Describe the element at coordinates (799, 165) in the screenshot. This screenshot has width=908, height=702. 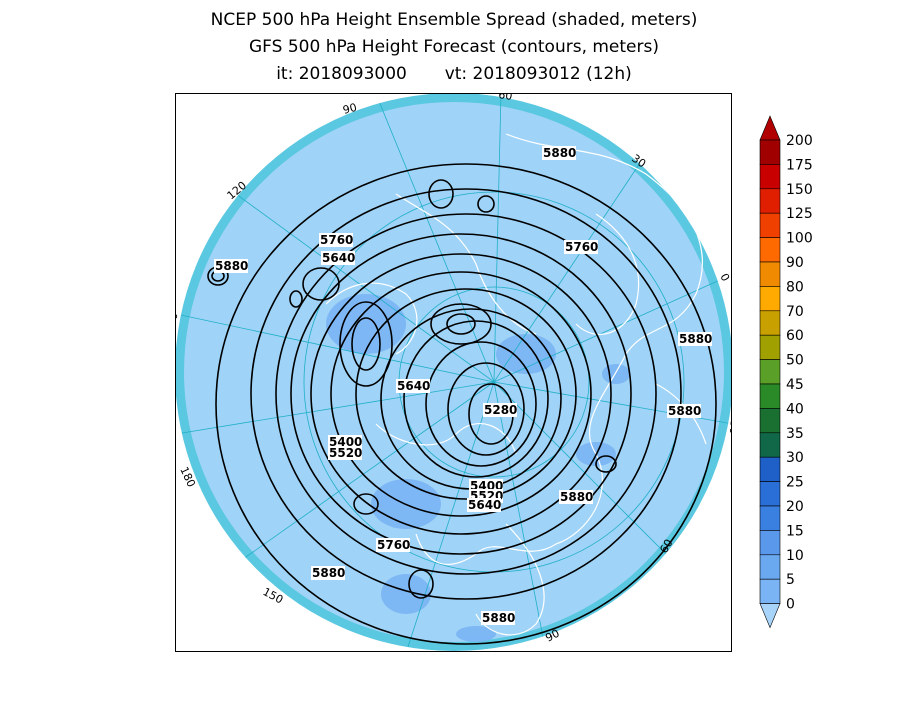
I see `colorbar-tick-label: 175` at that location.